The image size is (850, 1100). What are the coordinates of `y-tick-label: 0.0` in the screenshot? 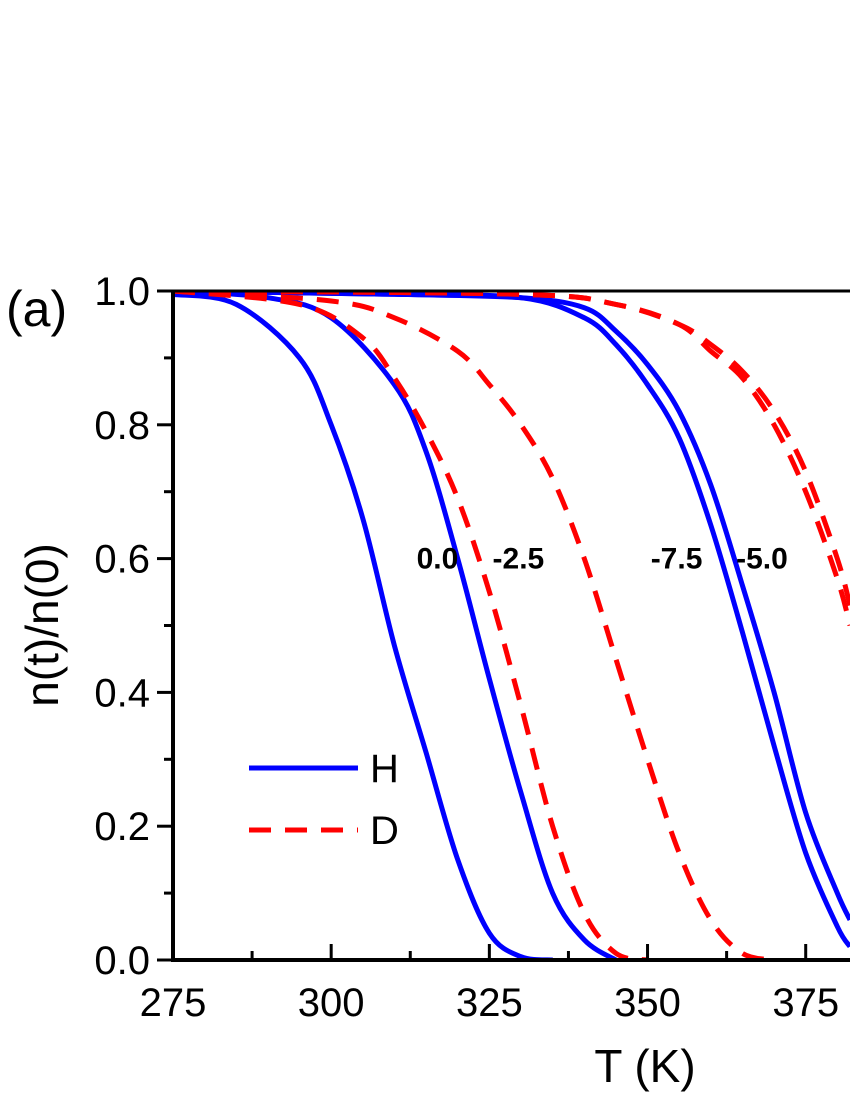 It's located at (122, 961).